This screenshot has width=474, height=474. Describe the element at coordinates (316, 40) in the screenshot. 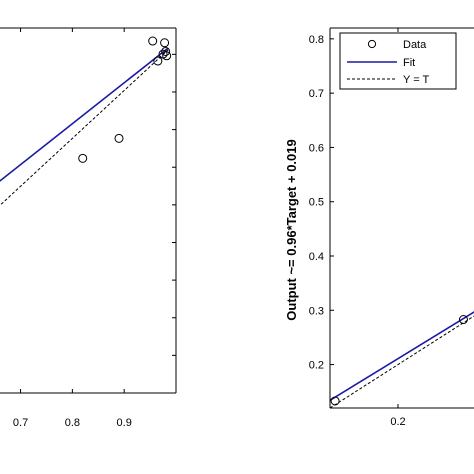

I see `chart1-y-tick-label: 0.8` at that location.